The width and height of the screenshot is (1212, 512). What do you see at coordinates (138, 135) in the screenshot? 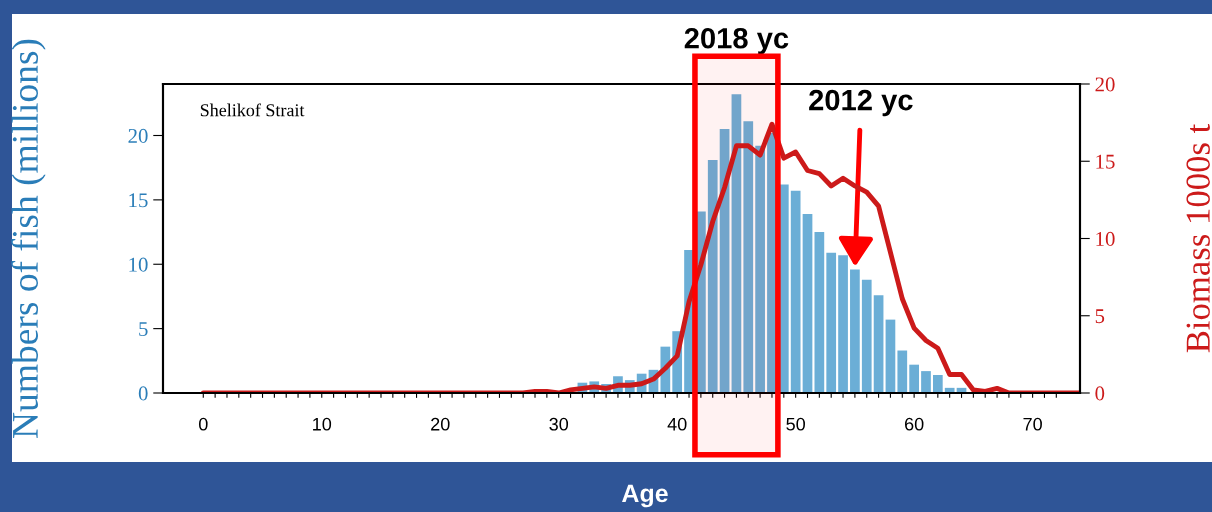
I see `y-tick-label: 20` at bounding box center [138, 135].